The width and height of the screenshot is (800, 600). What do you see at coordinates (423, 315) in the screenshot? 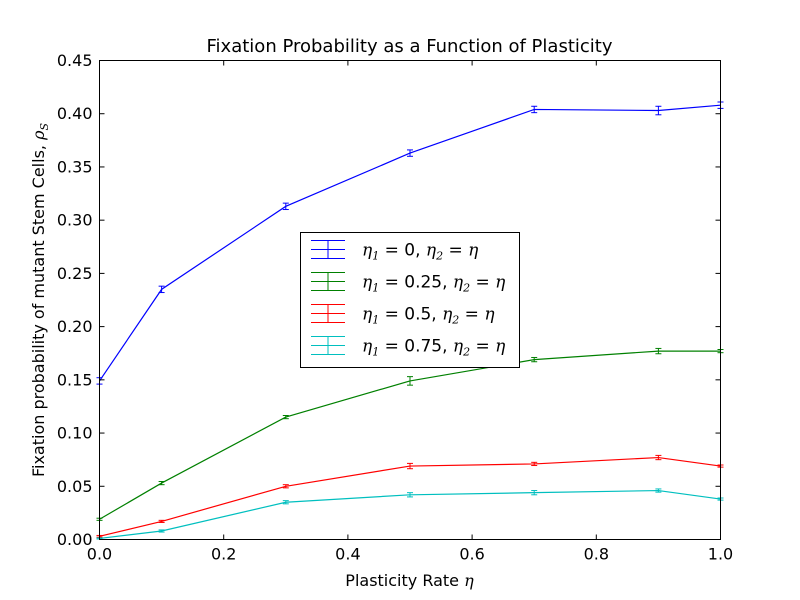
I see `legend-value: 0.5,` at bounding box center [423, 315].